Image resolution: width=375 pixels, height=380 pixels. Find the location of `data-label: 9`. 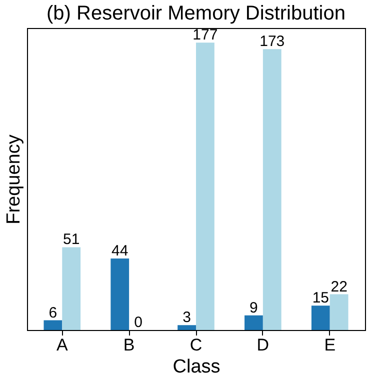

data-label: 9 is located at coordinates (254, 307).